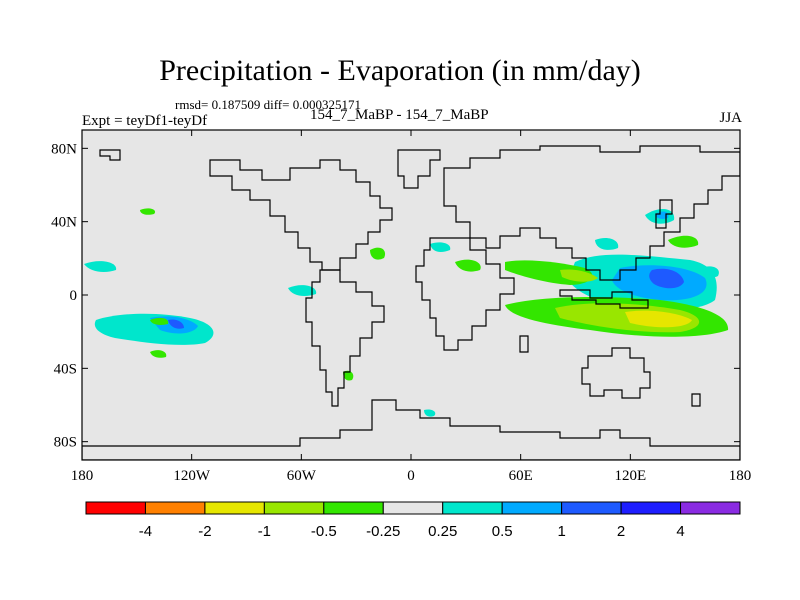 Image resolution: width=800 pixels, height=600 pixels. Describe the element at coordinates (658, 319) in the screenshot. I see `contour-neg-yellow` at that location.